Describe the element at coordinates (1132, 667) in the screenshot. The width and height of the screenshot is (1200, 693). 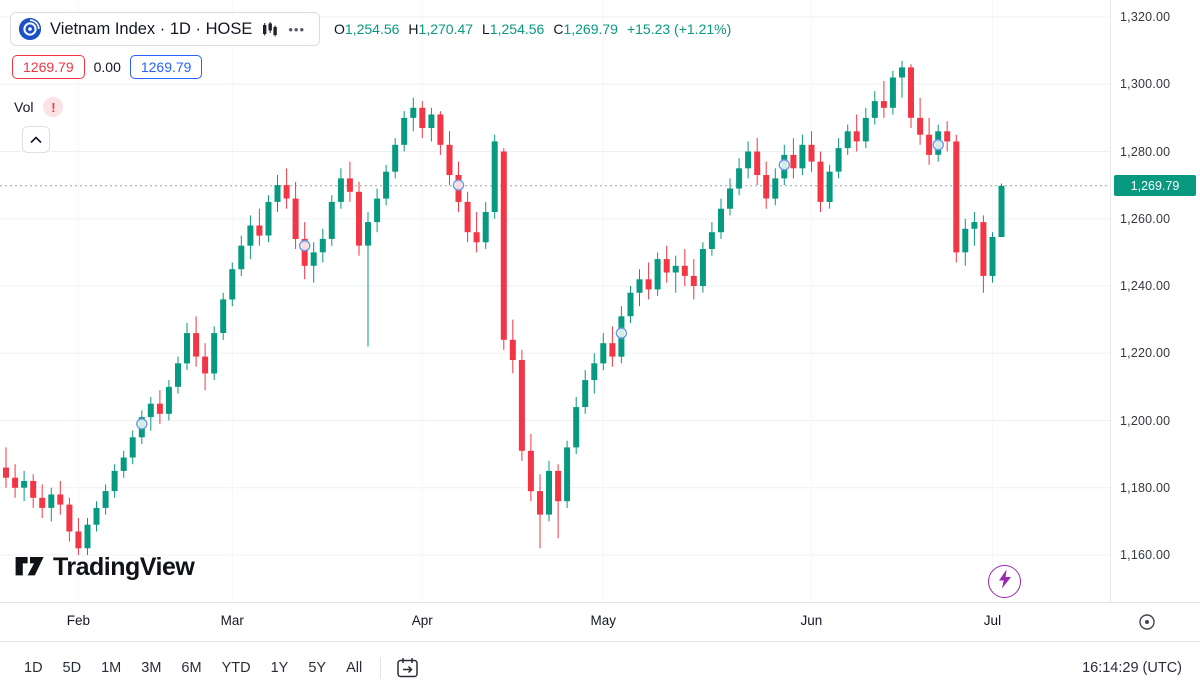
I see `clock-utc: 16:14:29 (UTC)` at that location.